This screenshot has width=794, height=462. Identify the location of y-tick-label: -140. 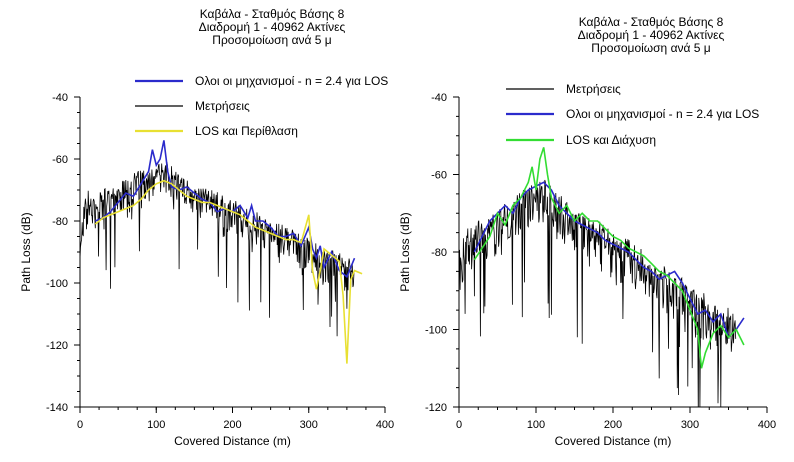
(57, 408).